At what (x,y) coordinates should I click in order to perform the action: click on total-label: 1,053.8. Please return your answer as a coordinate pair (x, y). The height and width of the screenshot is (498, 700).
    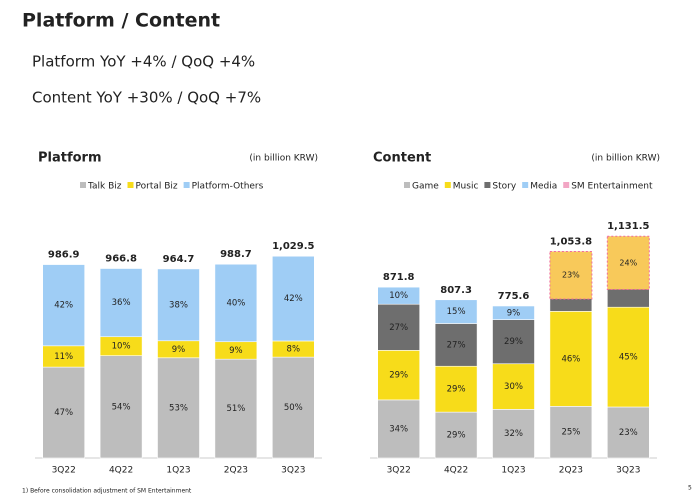
    Looking at the image, I should click on (571, 241).